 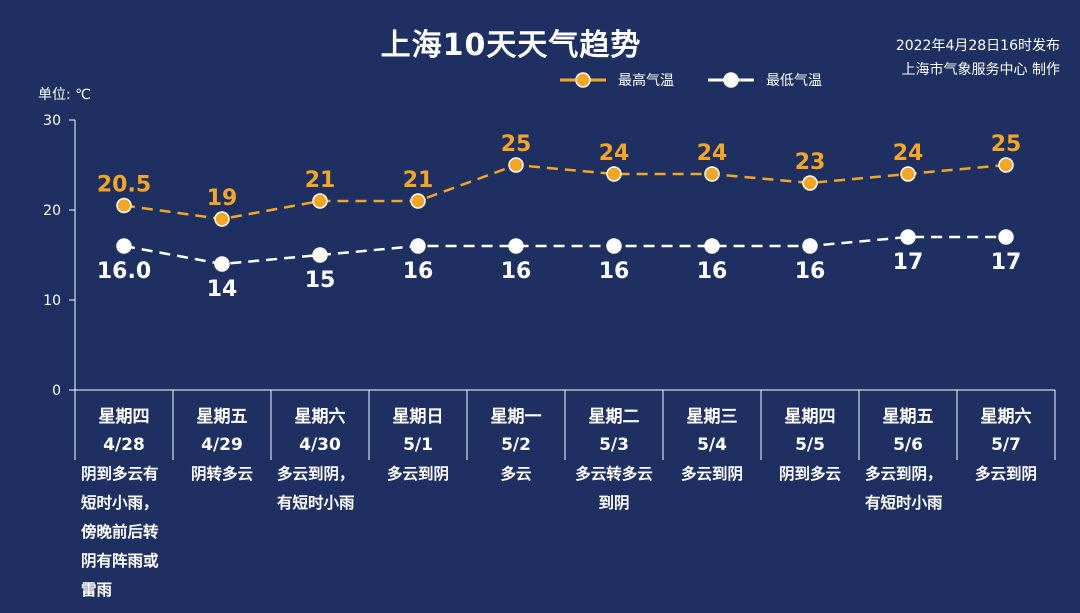 I want to click on x-tick-date: 5/5, so click(x=810, y=445).